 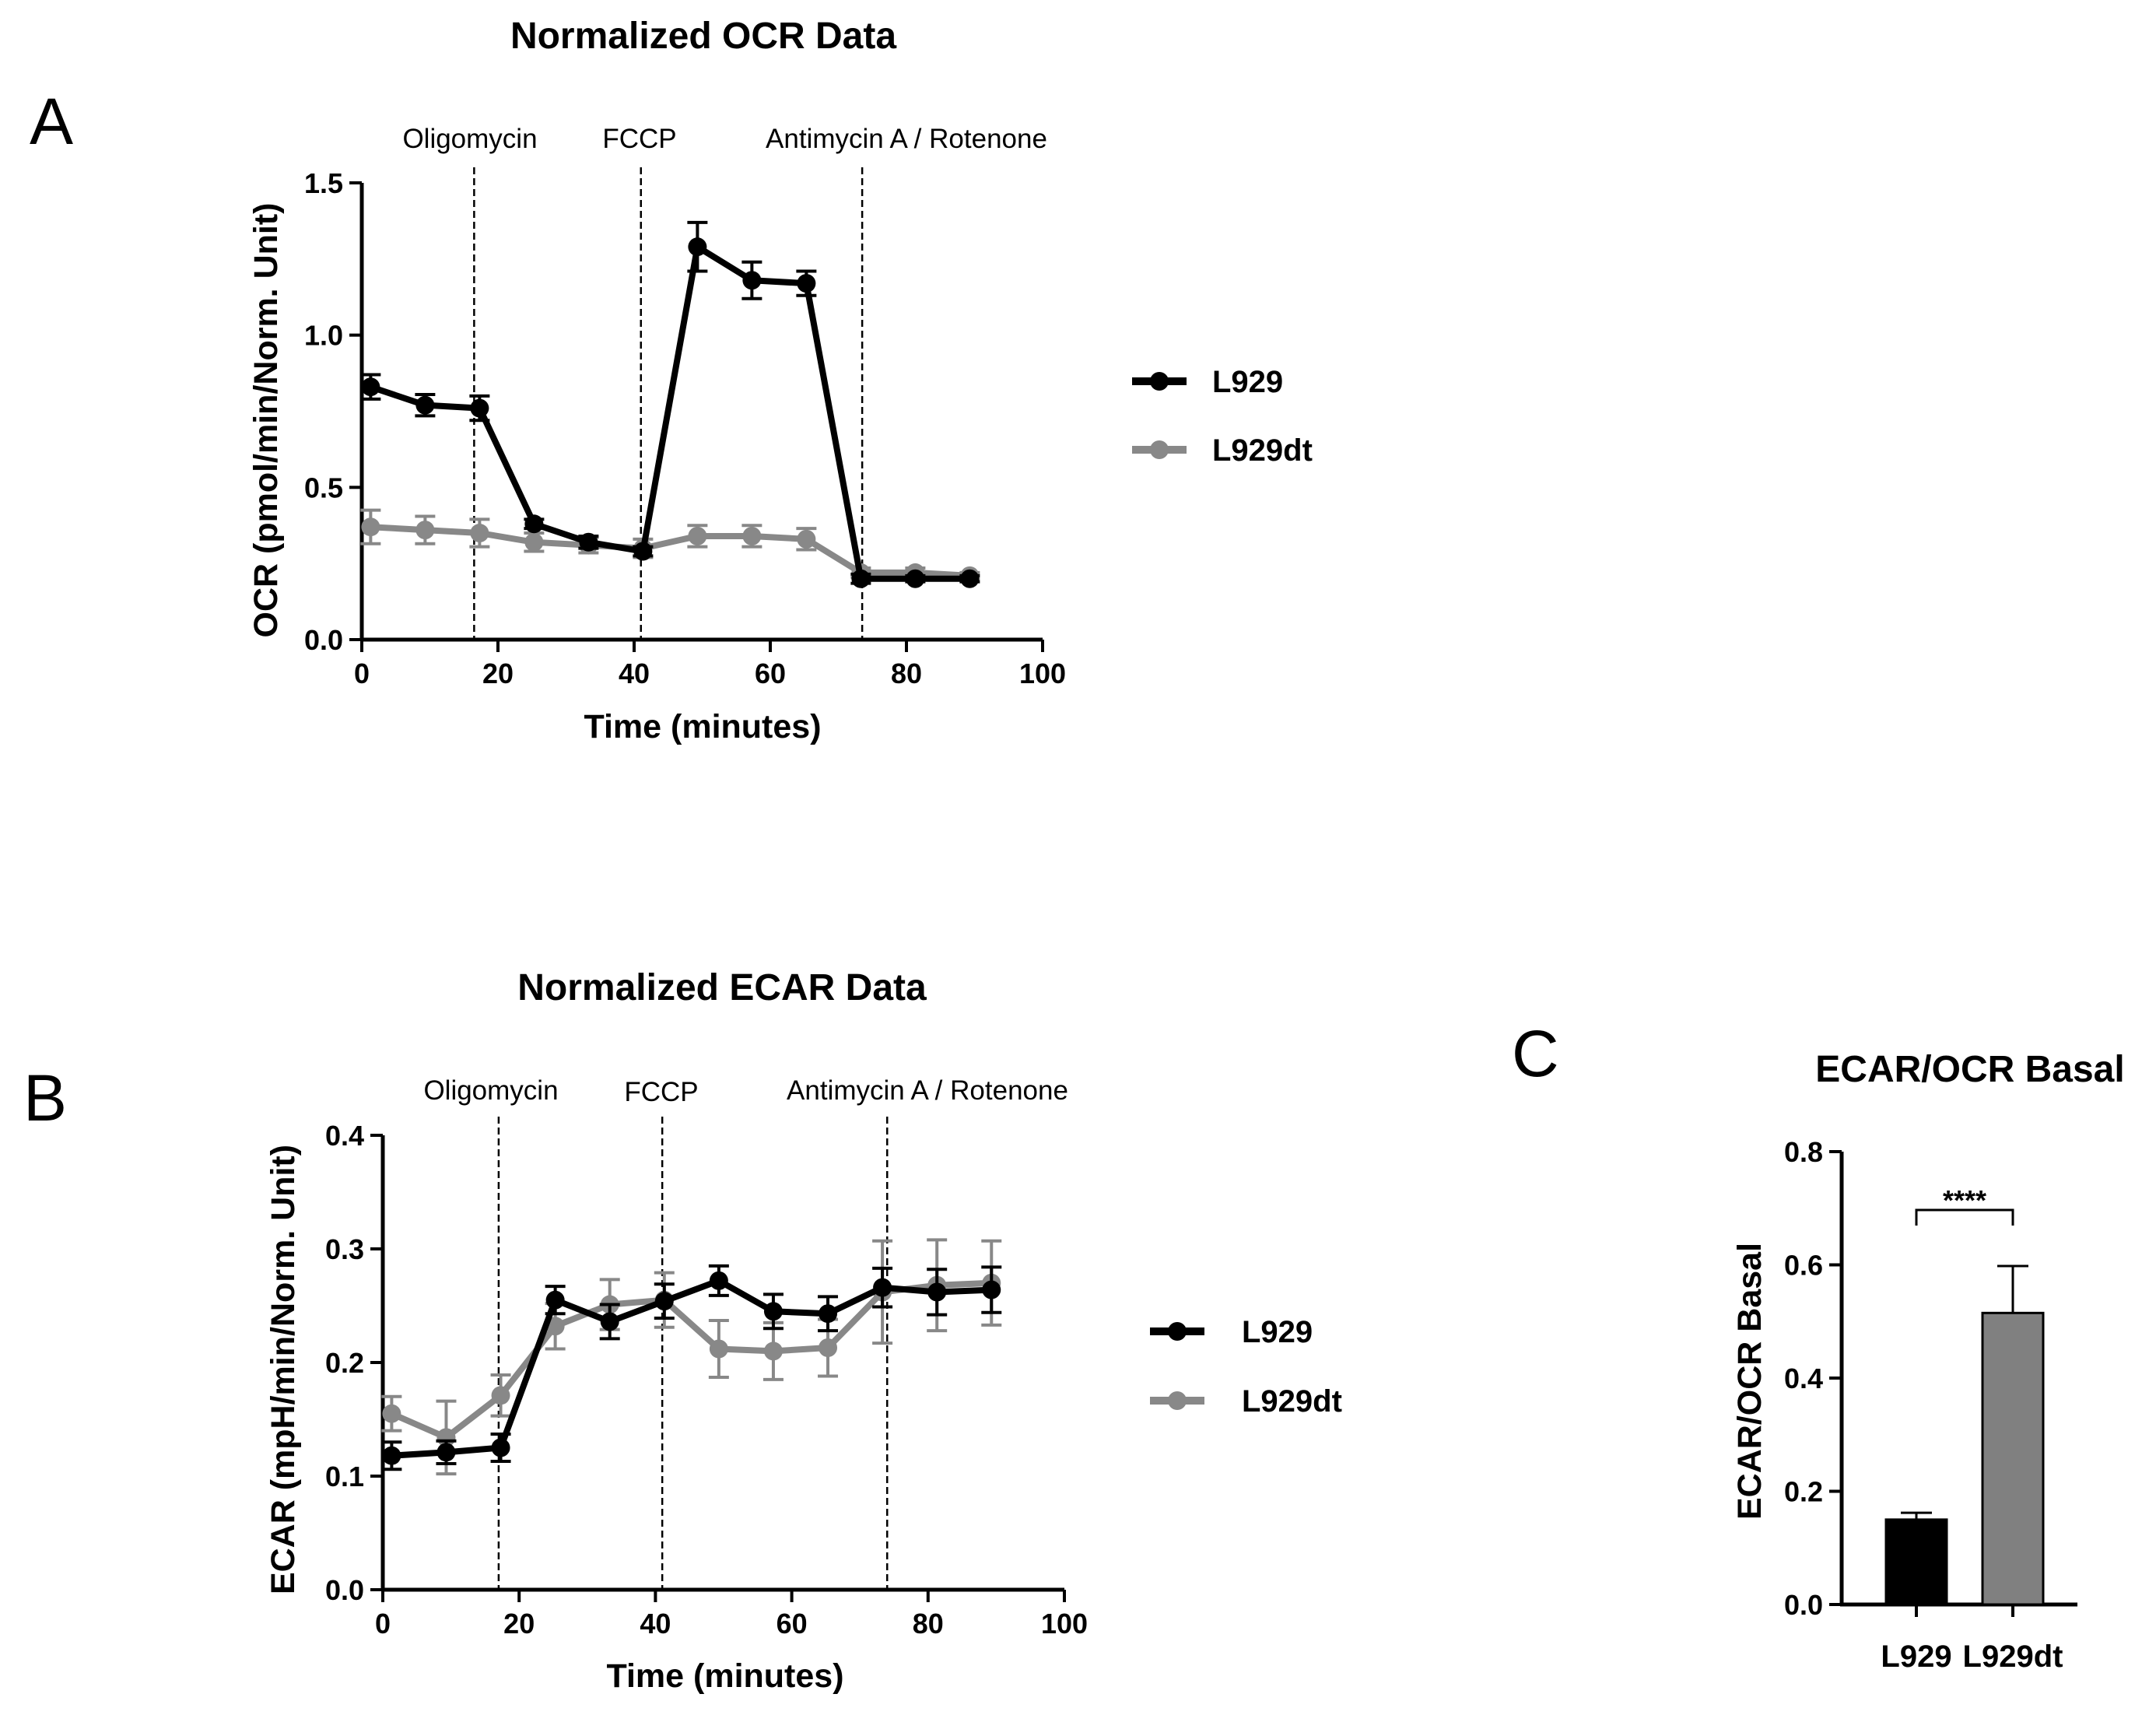 What do you see at coordinates (1803, 1492) in the screenshot?
I see `panel-c-ytick-label: 0.2` at bounding box center [1803, 1492].